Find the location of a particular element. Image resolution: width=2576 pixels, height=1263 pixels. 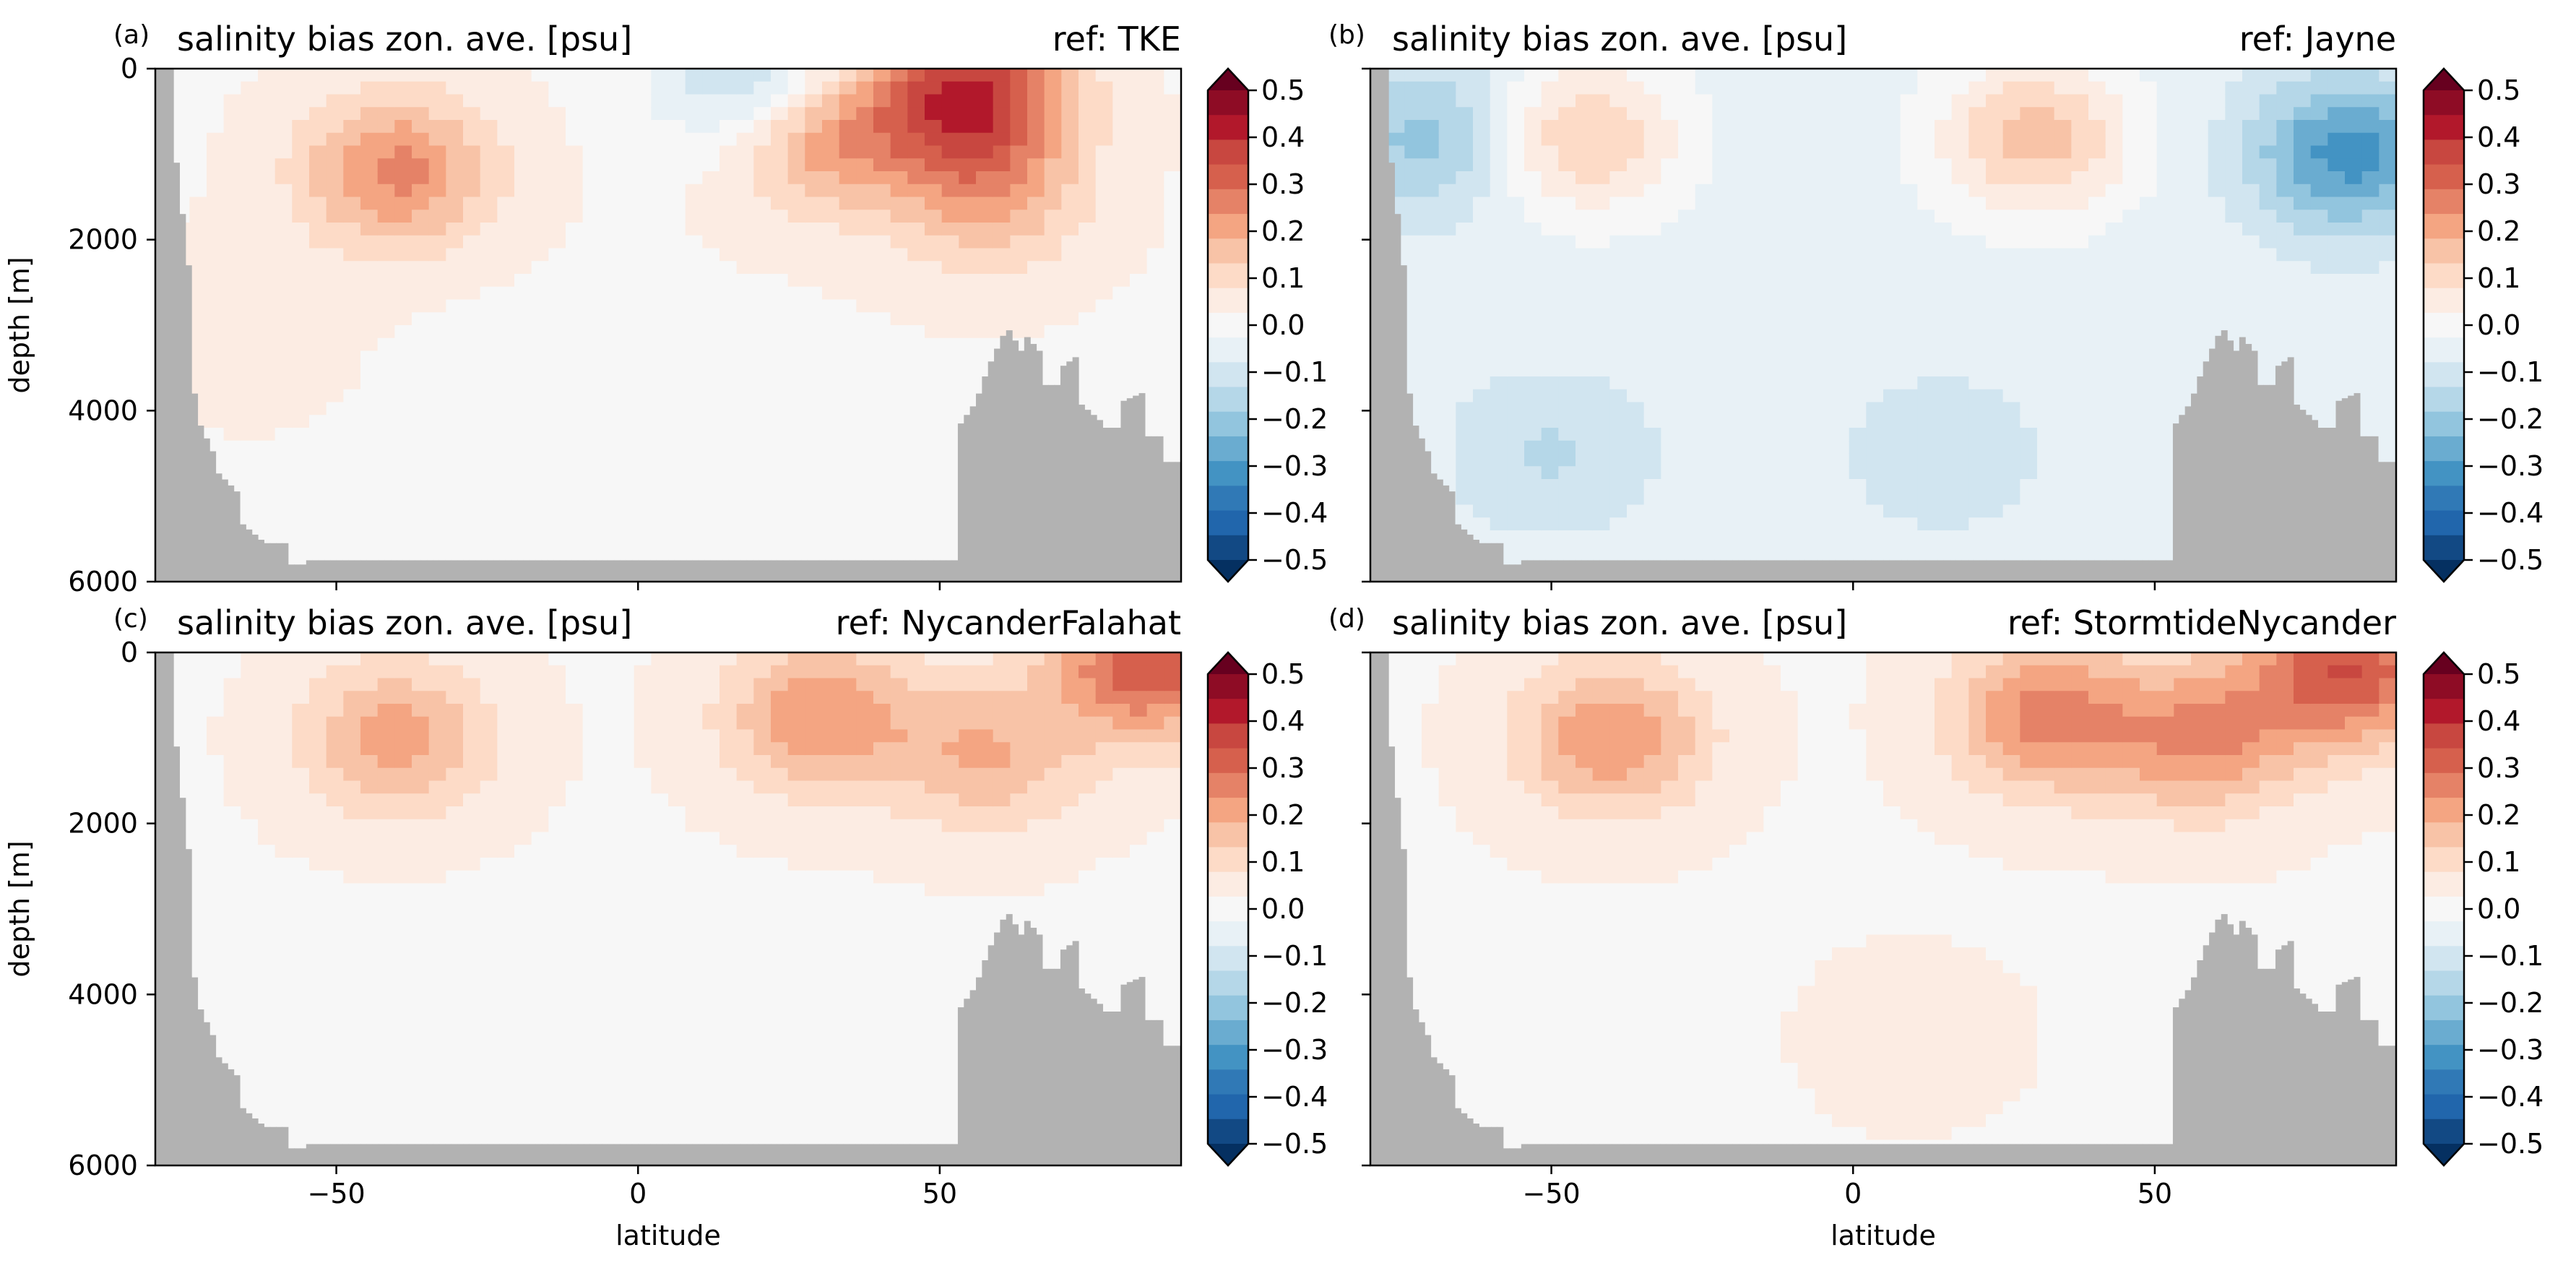

colorbar-bin is located at coordinates (1228, 152).